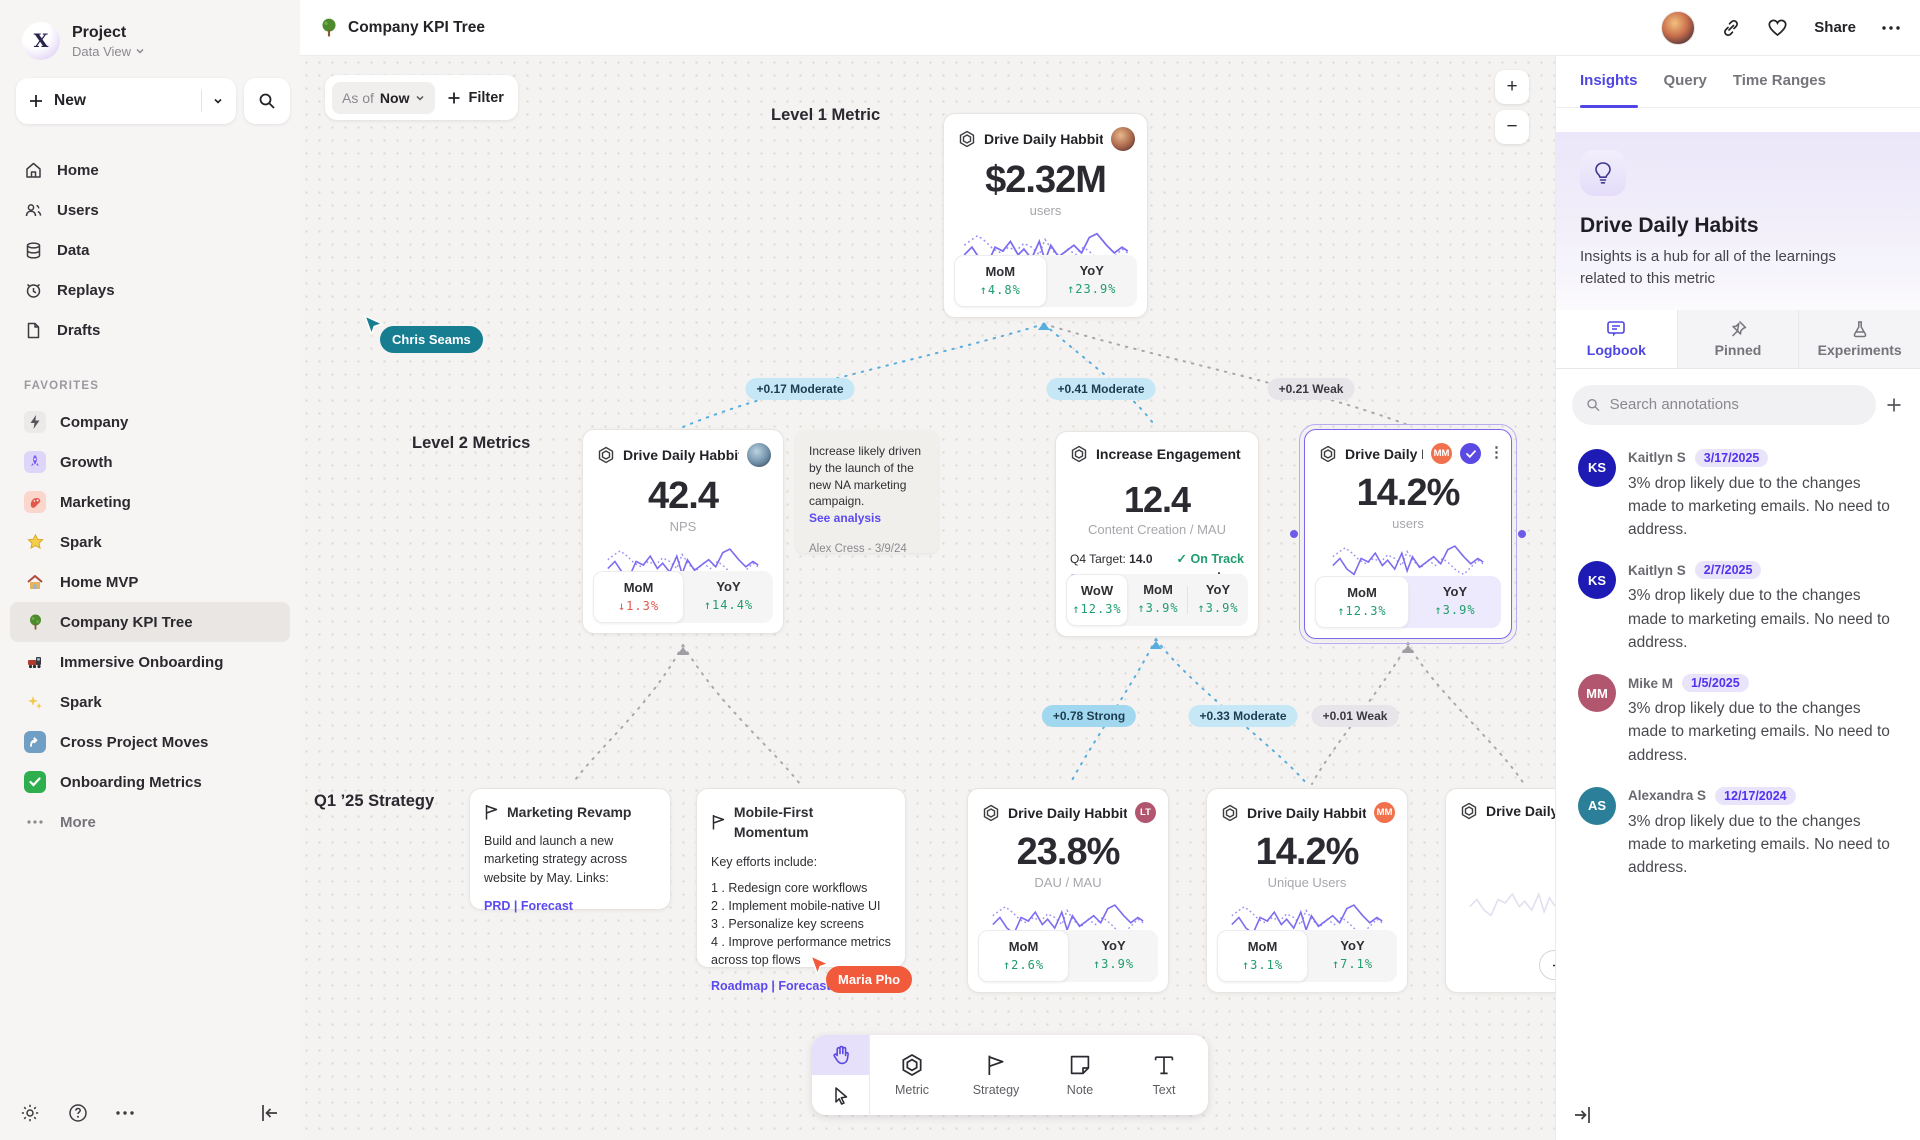  Describe the element at coordinates (150, 822) in the screenshot. I see `sidebar-item-more: More` at that location.